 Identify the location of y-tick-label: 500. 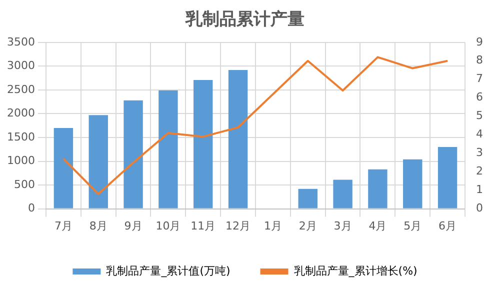
(24, 184).